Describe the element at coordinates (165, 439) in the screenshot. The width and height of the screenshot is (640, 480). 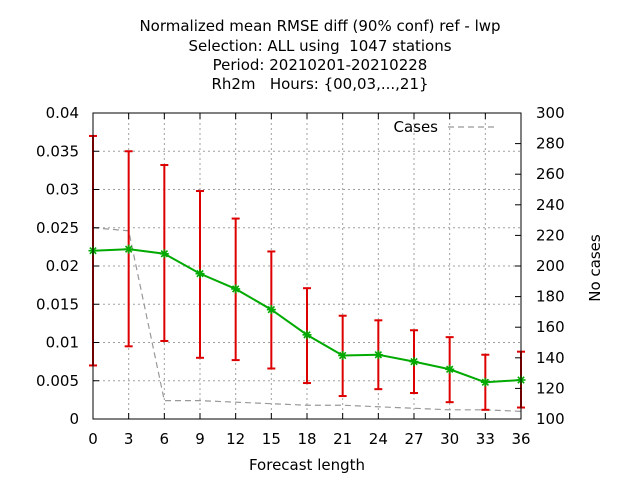
I see `x-tick-label: 6` at that location.